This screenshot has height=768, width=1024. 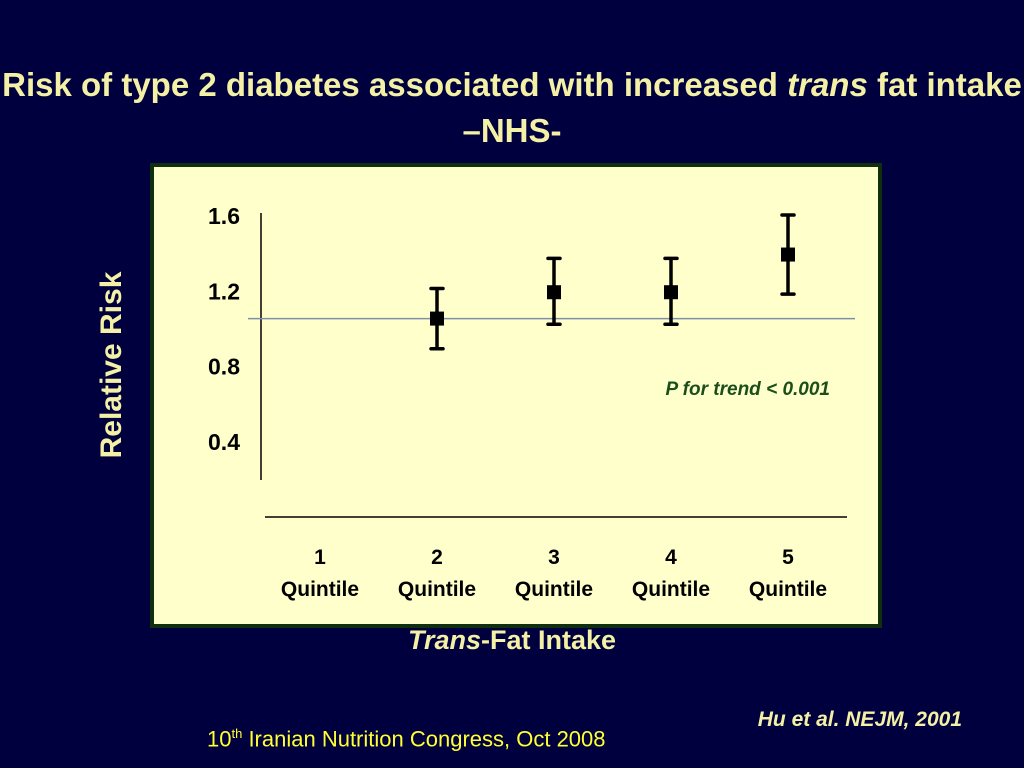 What do you see at coordinates (224, 291) in the screenshot?
I see `y-tick-label: 1.2` at bounding box center [224, 291].